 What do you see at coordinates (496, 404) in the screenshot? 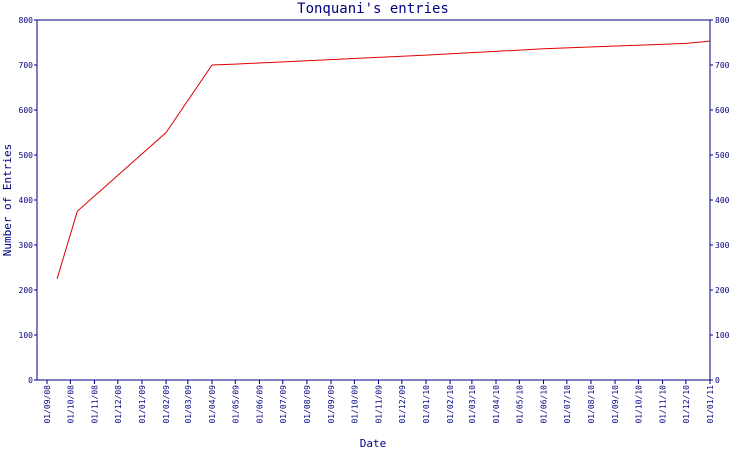
I see `x-tick-label: 01/04/10` at bounding box center [496, 404].